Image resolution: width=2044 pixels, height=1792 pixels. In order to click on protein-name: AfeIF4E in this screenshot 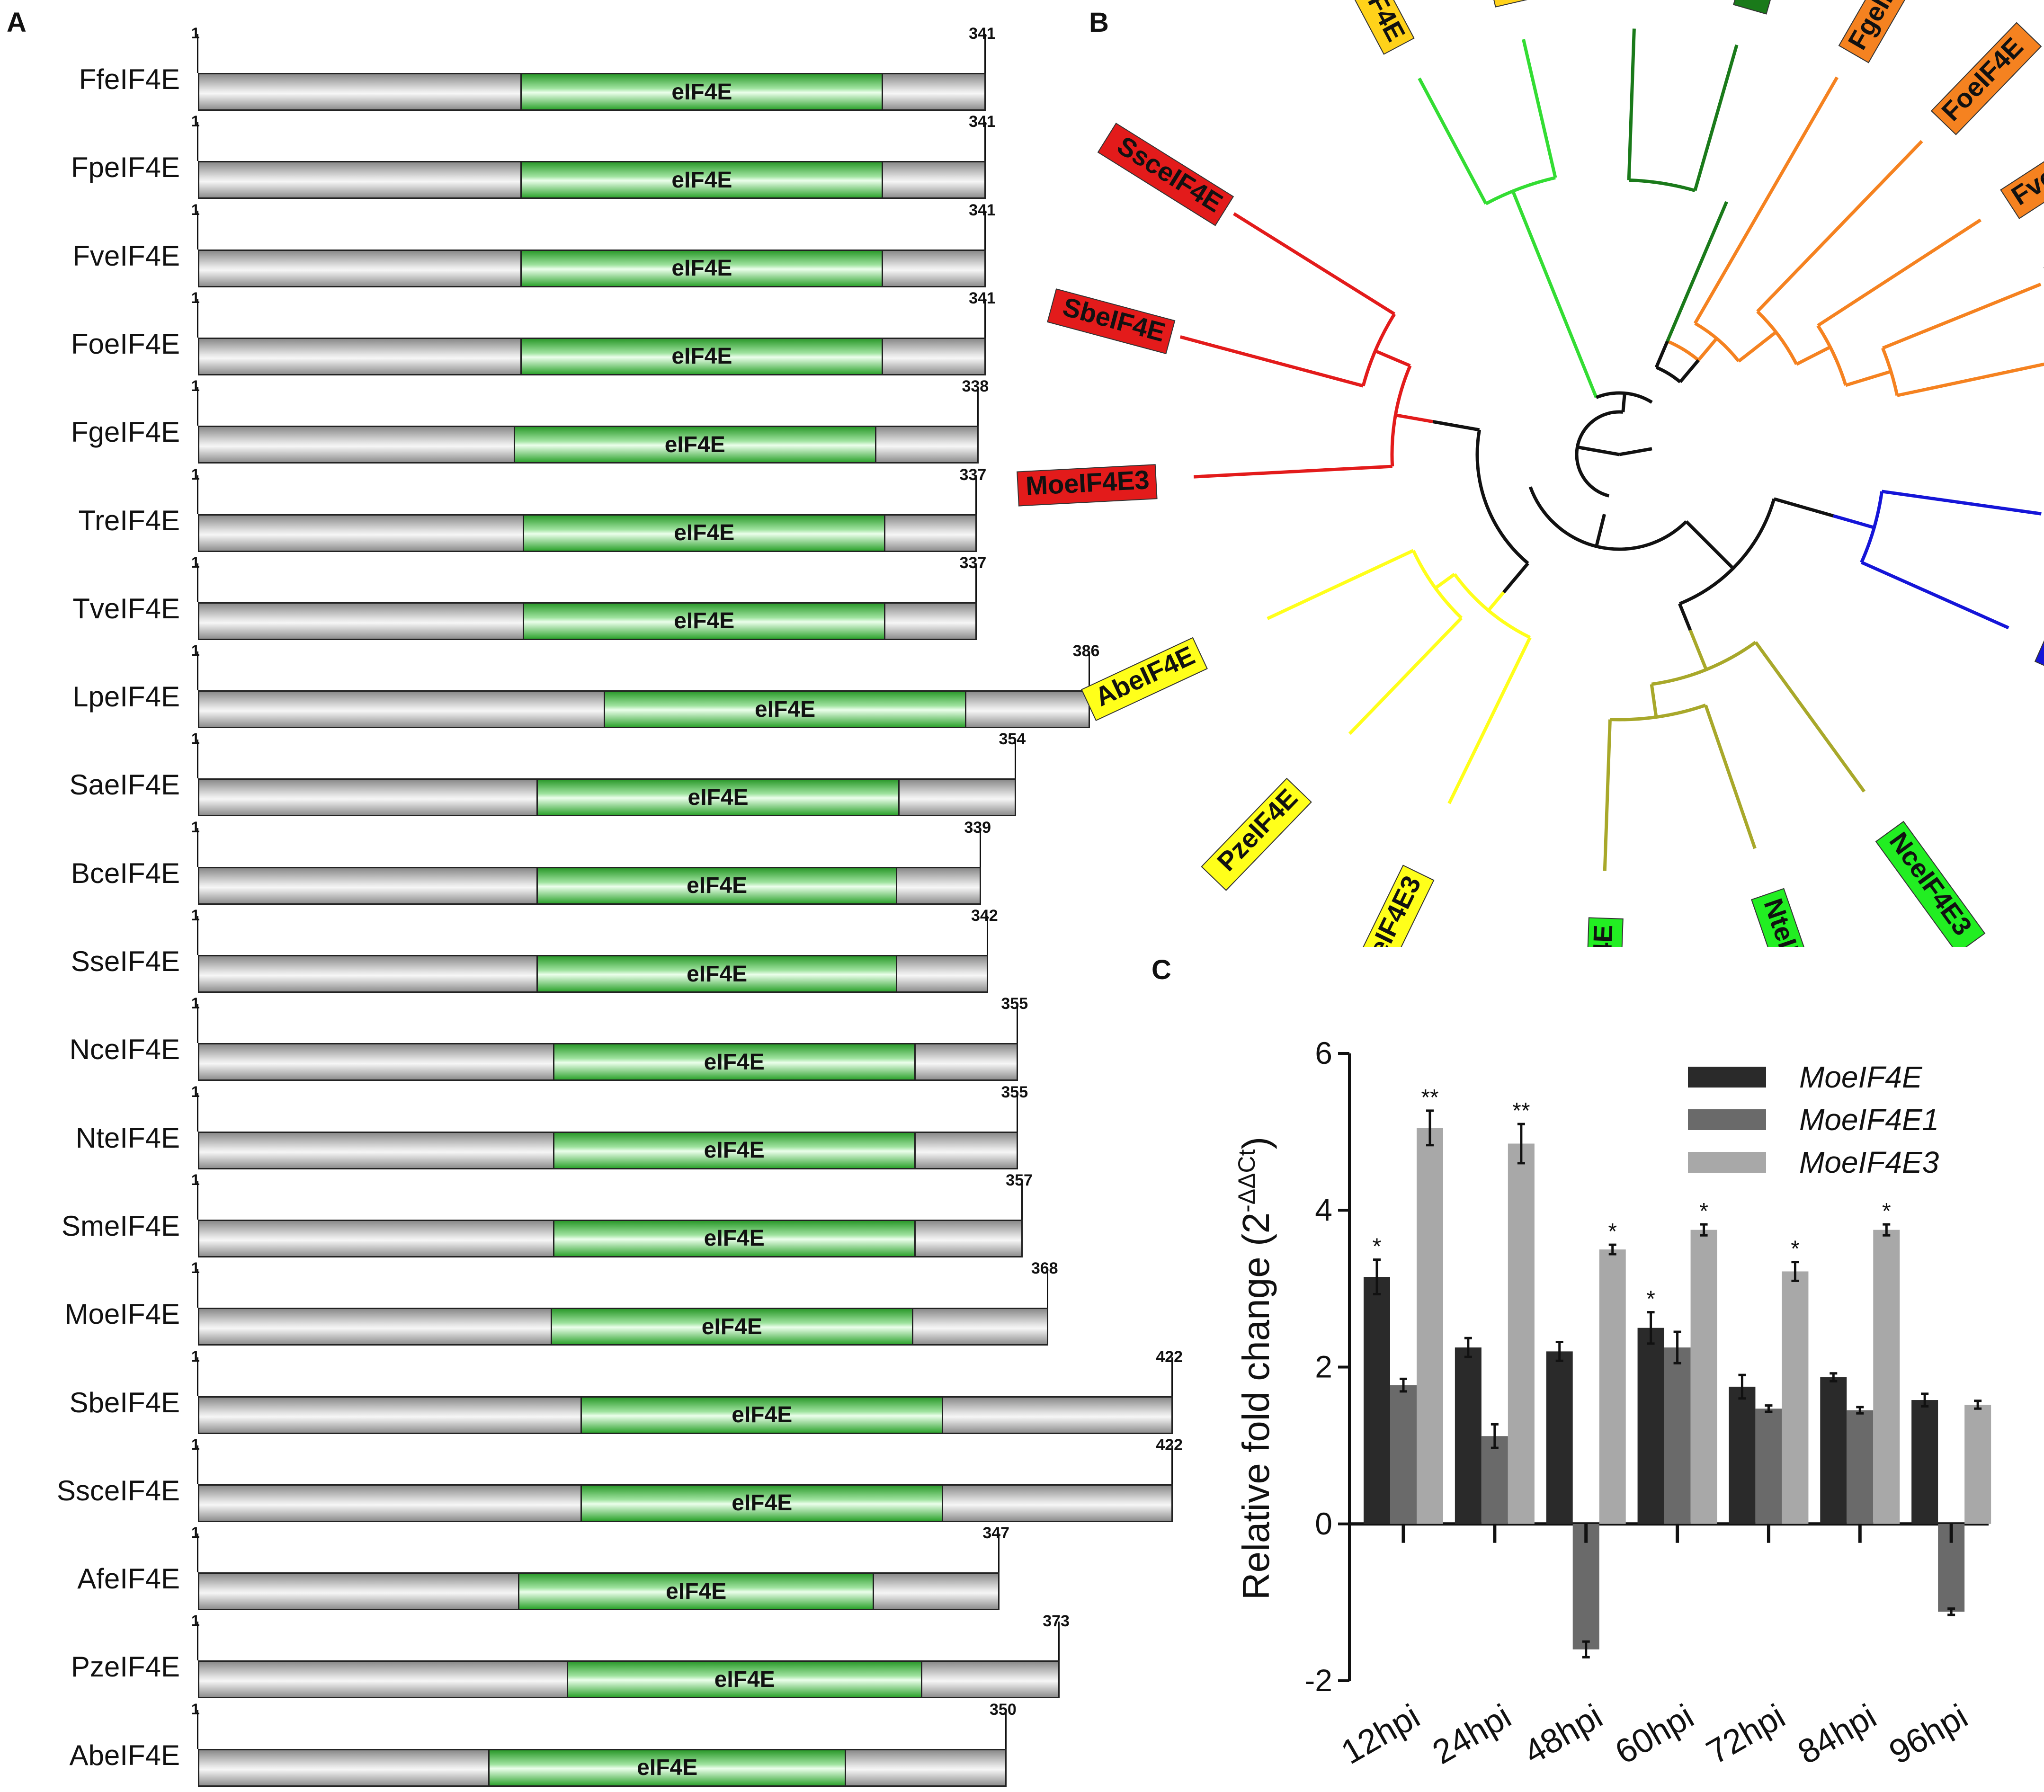, I will do `click(128, 1579)`.